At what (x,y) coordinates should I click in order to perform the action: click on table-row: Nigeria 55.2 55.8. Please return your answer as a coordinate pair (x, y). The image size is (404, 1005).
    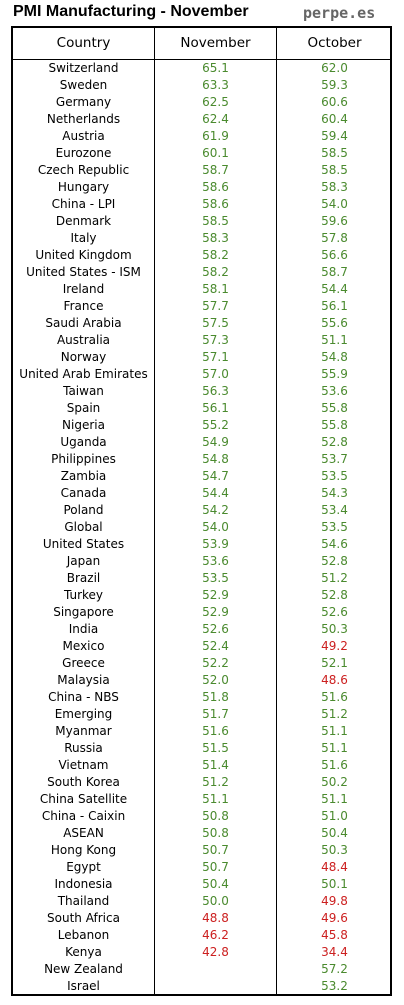
    Looking at the image, I should click on (201, 425).